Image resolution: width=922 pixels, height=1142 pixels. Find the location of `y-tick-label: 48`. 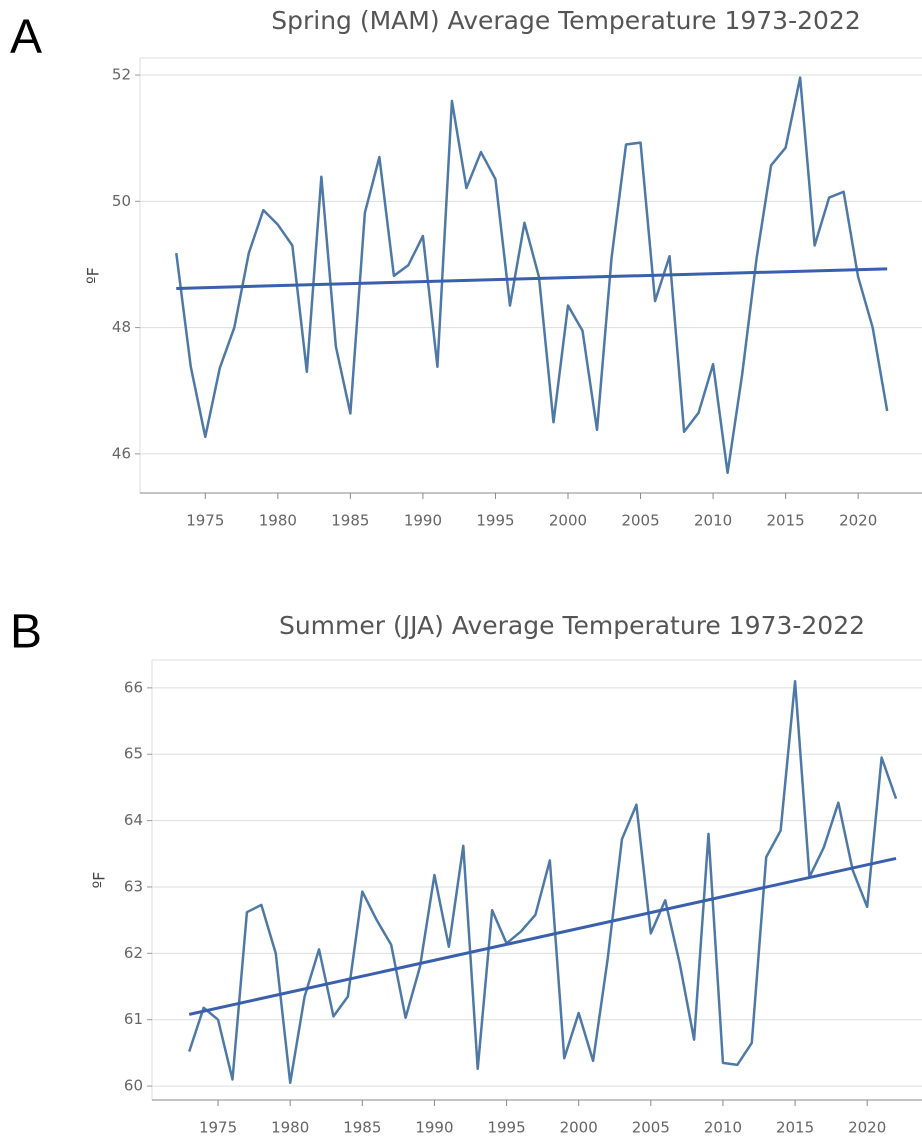

y-tick-label: 48 is located at coordinates (121, 327).